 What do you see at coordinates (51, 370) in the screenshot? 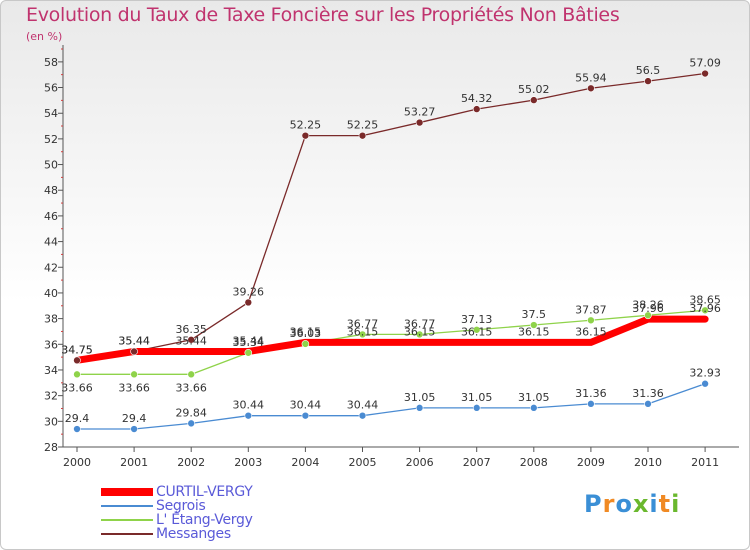
I see `y-tick-label: 34` at bounding box center [51, 370].